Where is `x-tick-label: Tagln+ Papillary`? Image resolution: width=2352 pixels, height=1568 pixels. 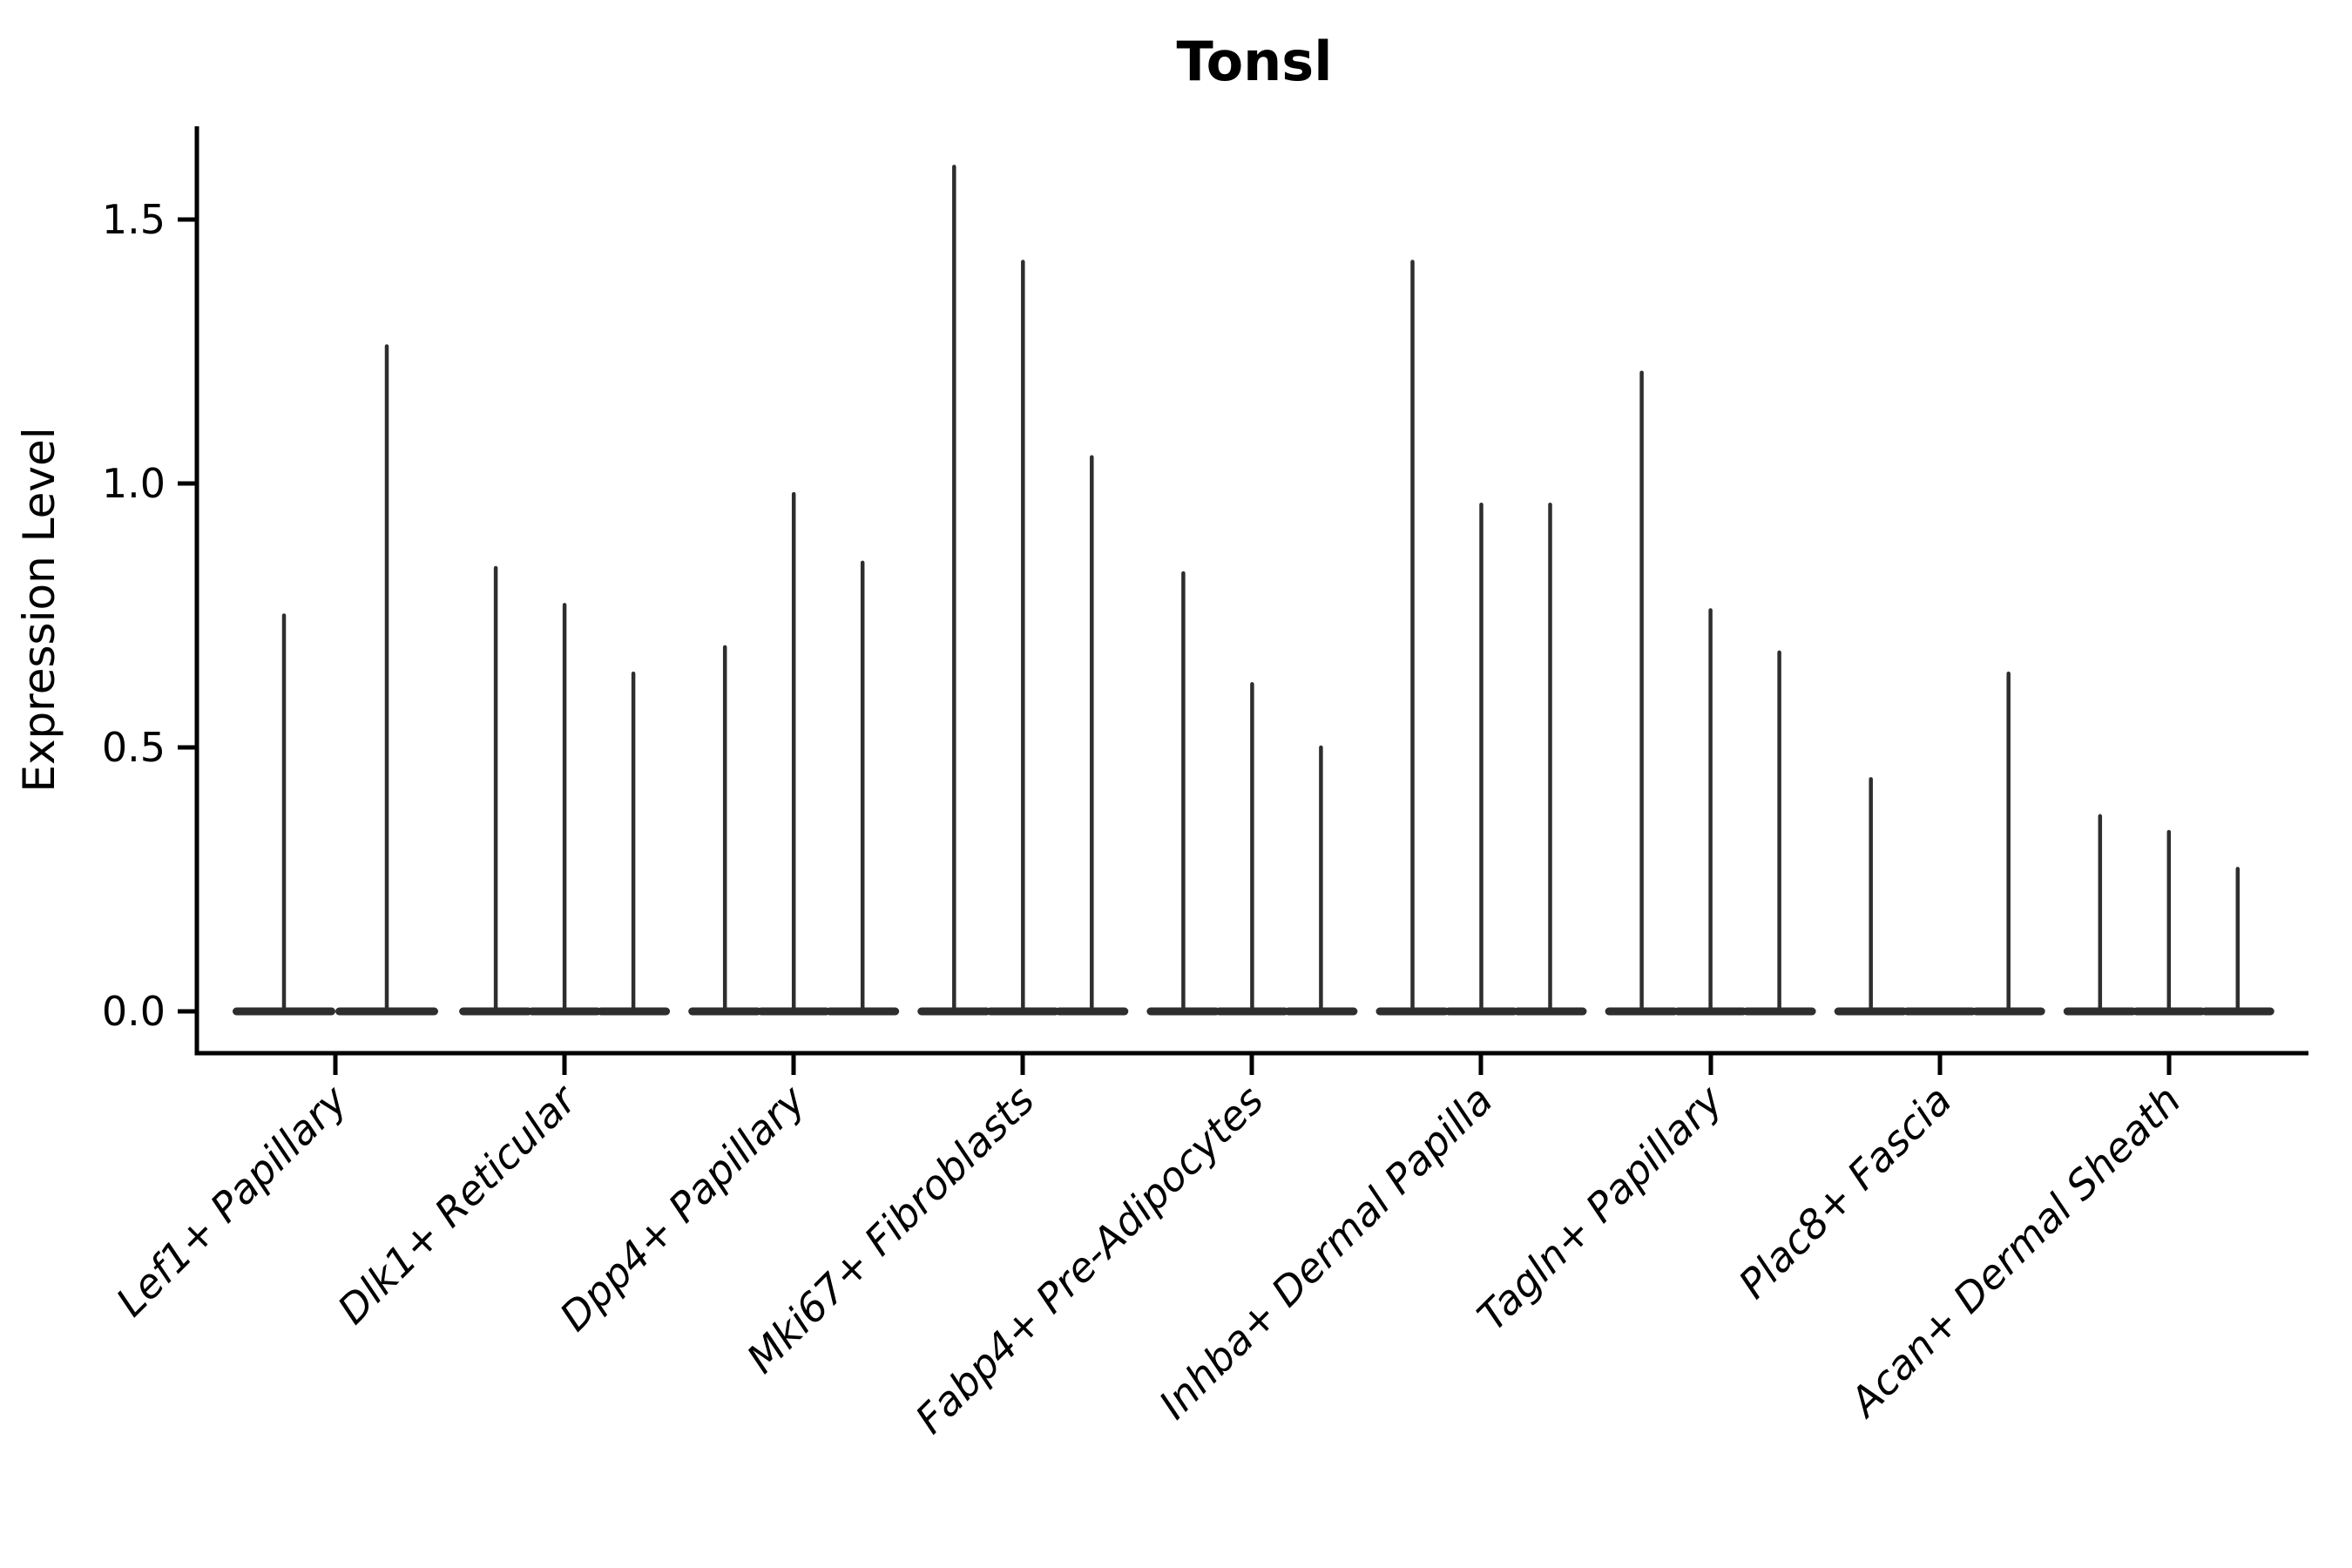 x-tick-label: Tagln+ Papillary is located at coordinates (1600, 1208).